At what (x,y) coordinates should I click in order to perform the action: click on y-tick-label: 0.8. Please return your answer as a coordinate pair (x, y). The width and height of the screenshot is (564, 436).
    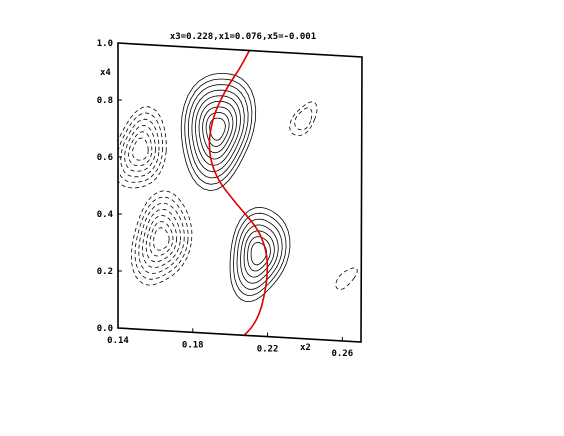
    Looking at the image, I should click on (105, 101).